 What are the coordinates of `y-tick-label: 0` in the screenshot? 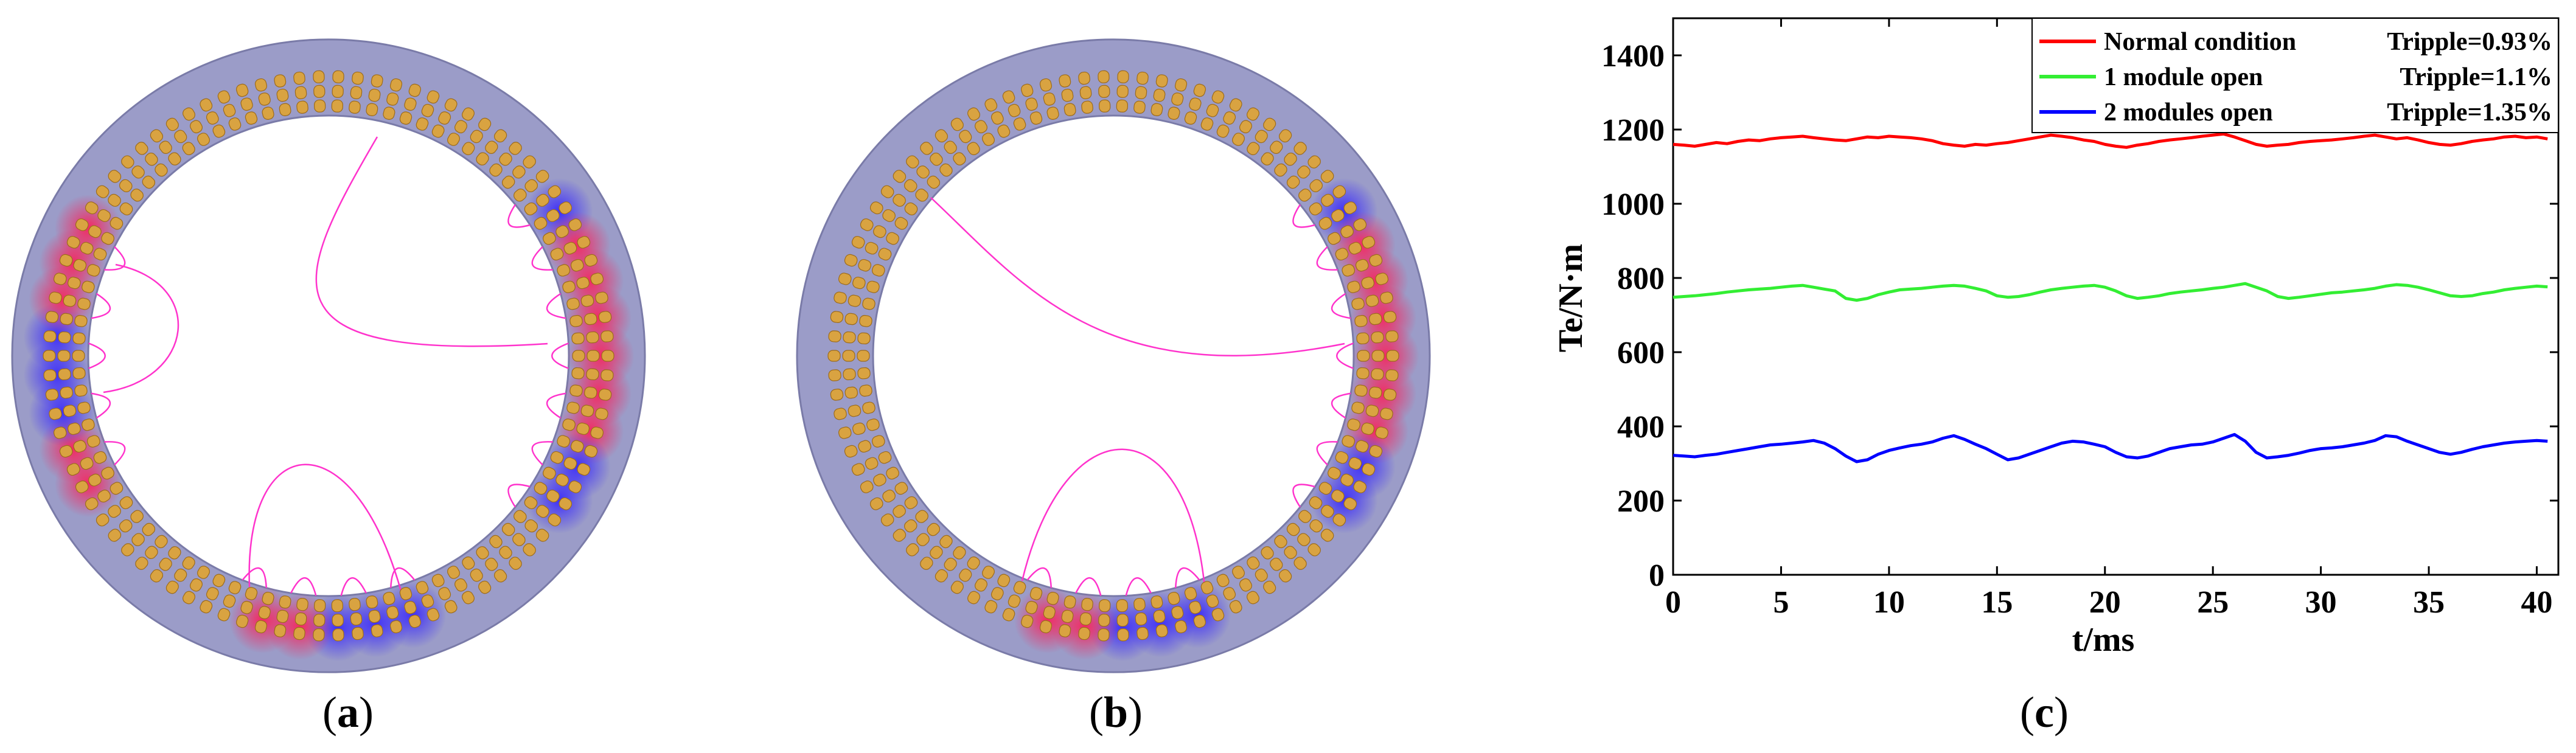 It's located at (1657, 575).